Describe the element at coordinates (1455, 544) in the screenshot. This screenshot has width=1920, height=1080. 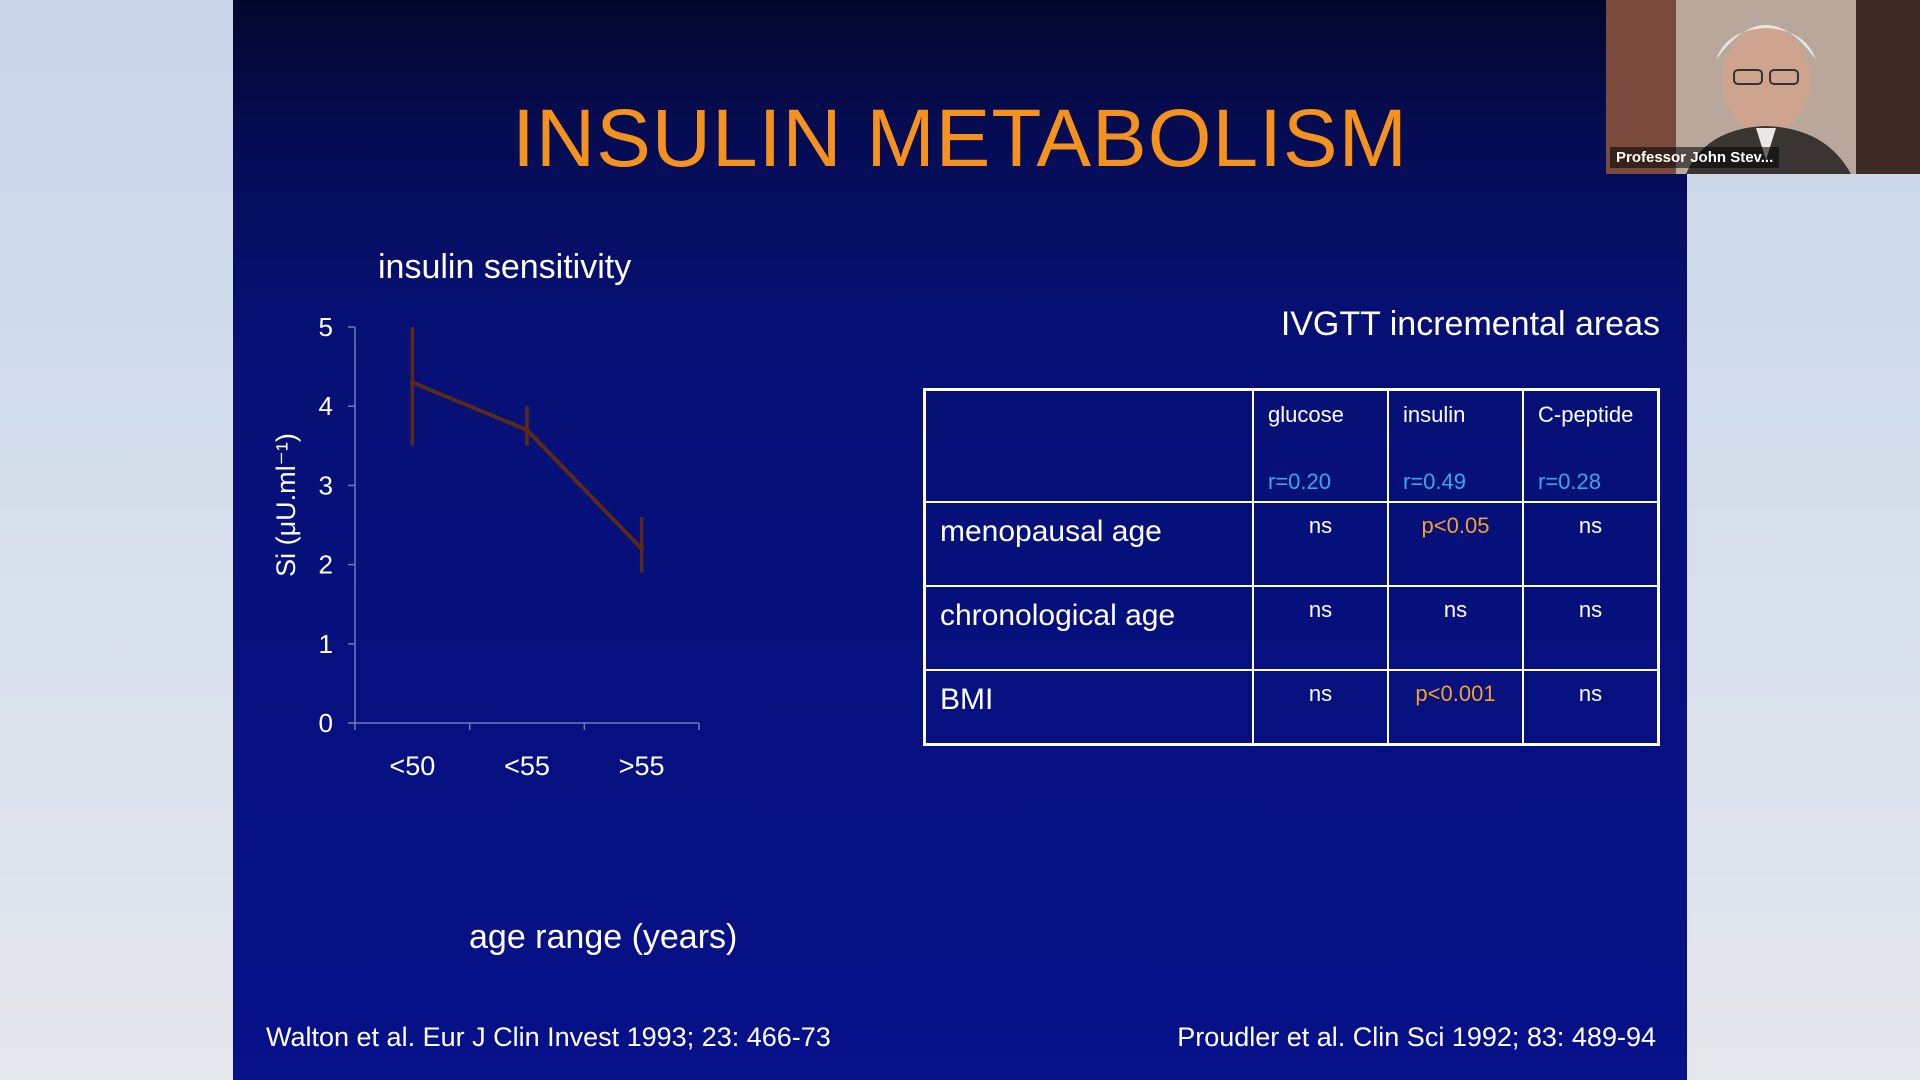
I see `table-cell: p<0.05` at that location.